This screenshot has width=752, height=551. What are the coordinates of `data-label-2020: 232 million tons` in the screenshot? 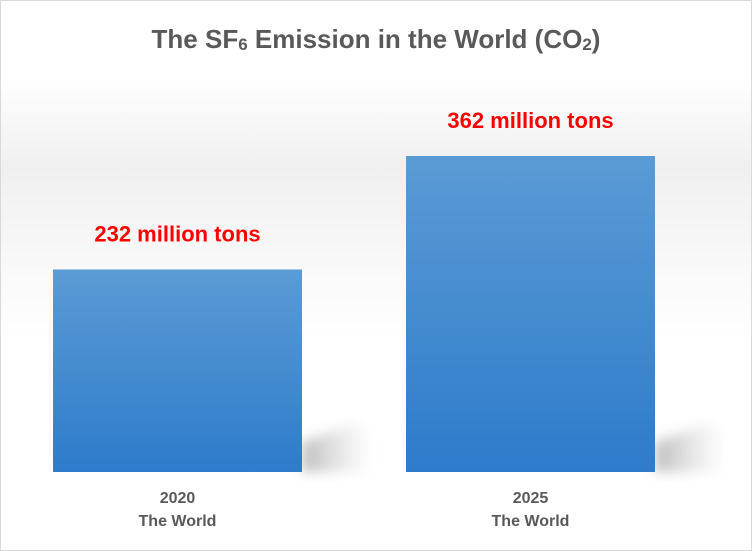 It's located at (177, 233).